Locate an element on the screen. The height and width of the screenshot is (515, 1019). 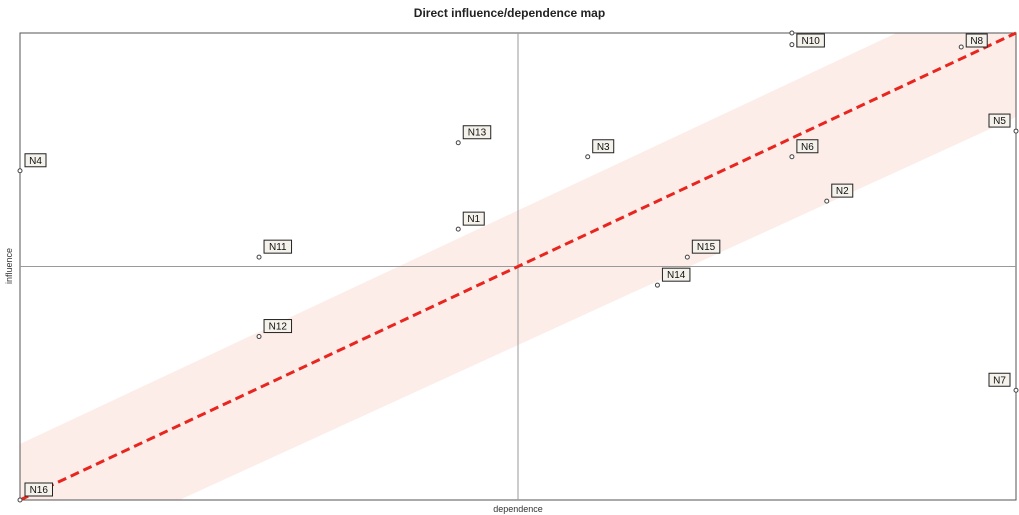
data-point-n2: N2 is located at coordinates (839, 193).